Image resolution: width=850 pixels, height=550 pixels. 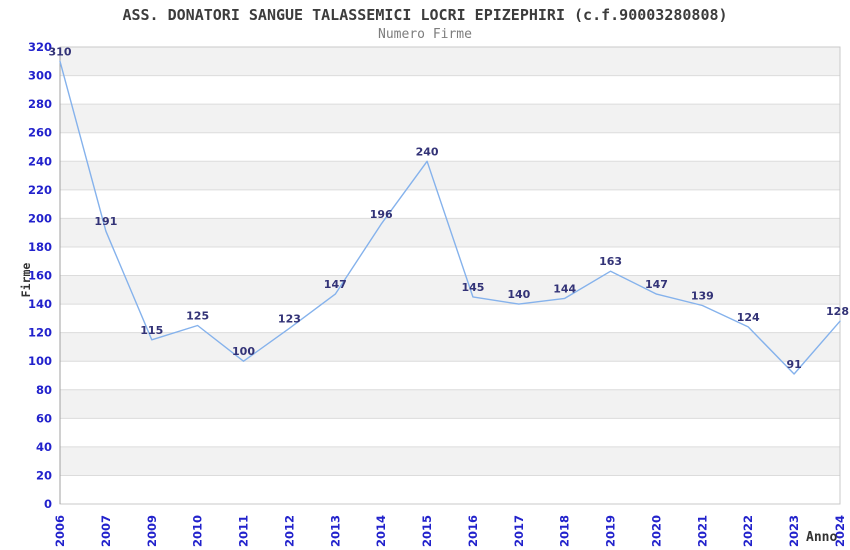 What do you see at coordinates (40, 190) in the screenshot?
I see `y-tick-label: 220` at bounding box center [40, 190].